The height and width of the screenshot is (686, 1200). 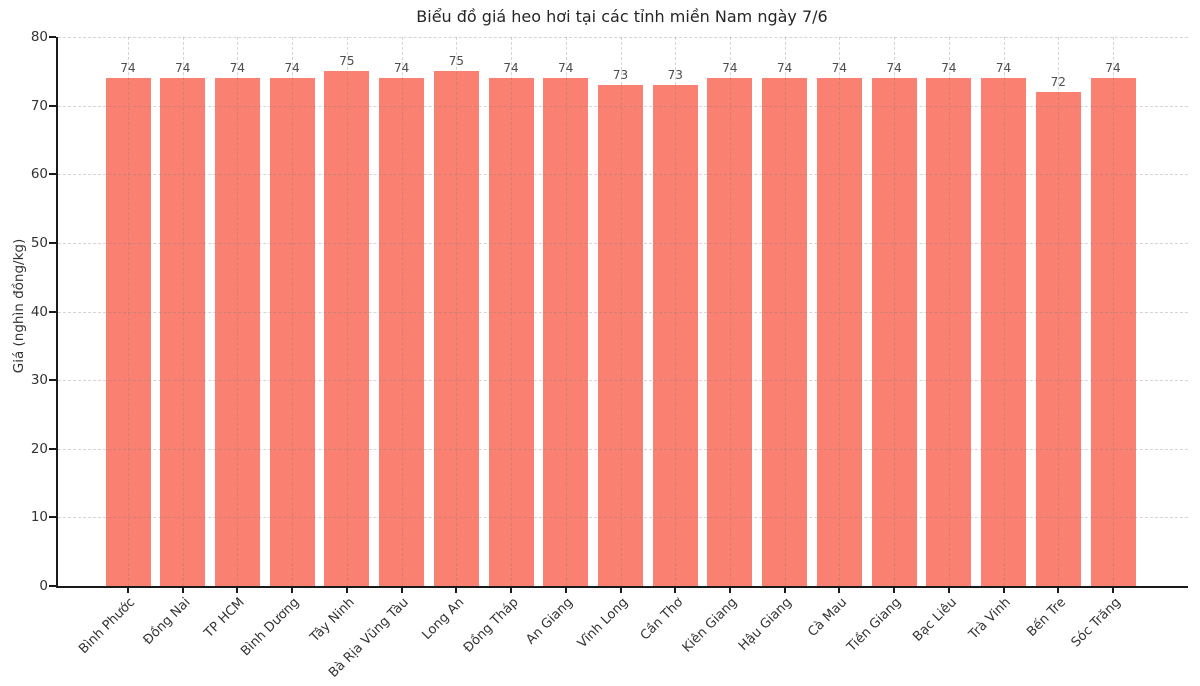 What do you see at coordinates (710, 625) in the screenshot?
I see `x-tick-label: Kiên Giang` at bounding box center [710, 625].